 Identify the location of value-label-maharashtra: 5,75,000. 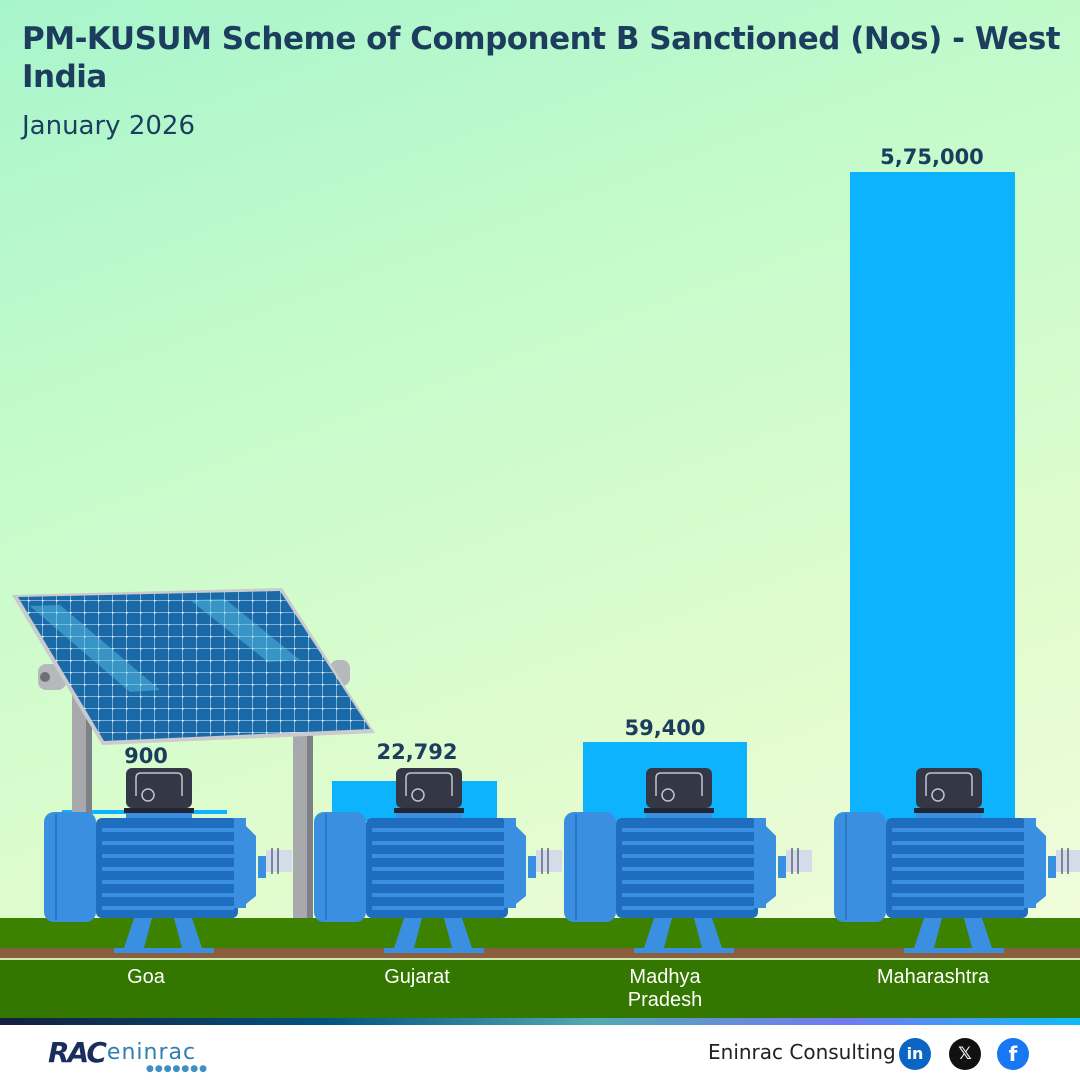
(932, 157).